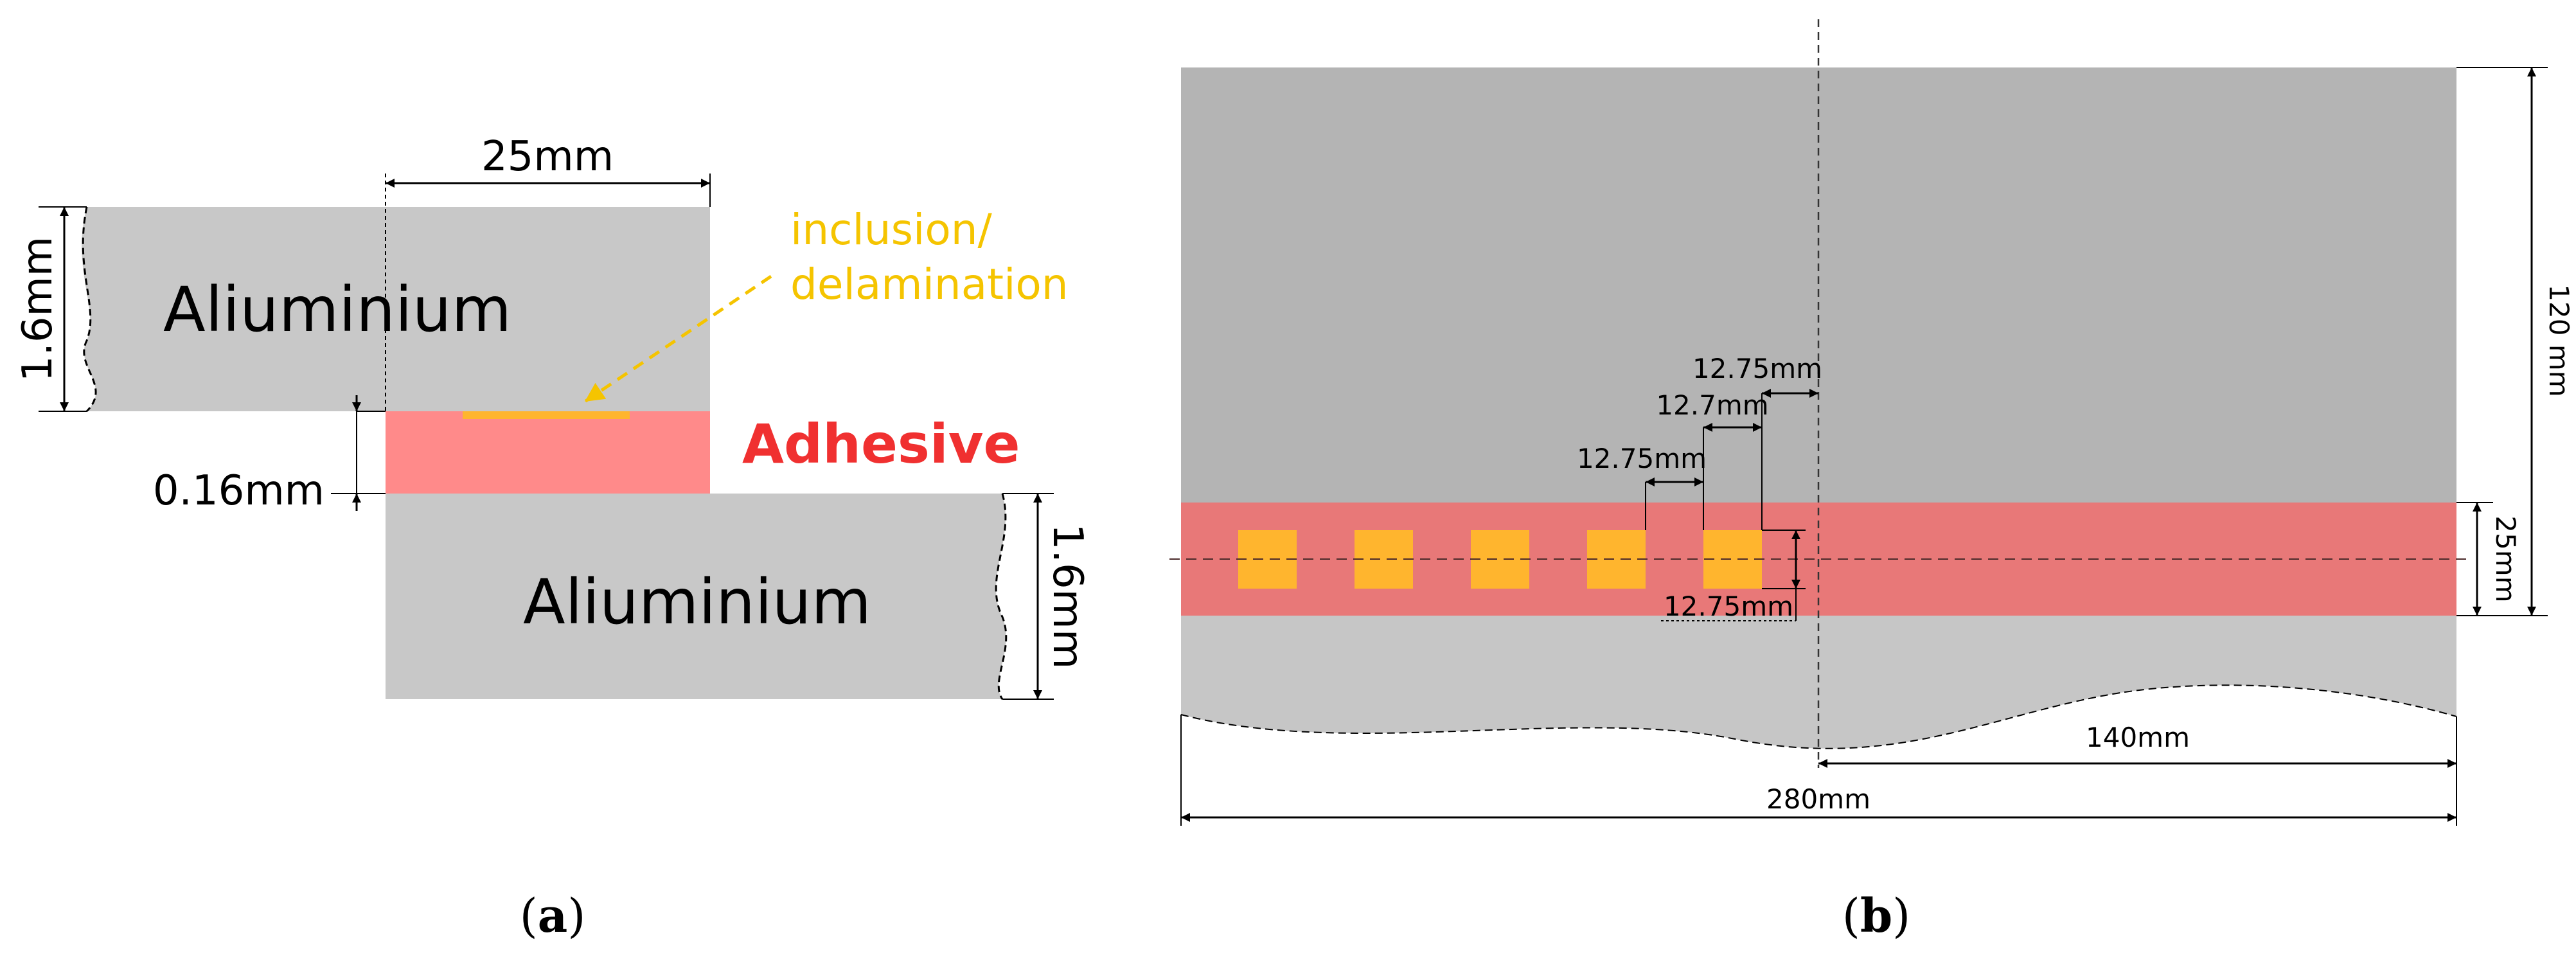 This screenshot has width=2576, height=953. Describe the element at coordinates (547, 415) in the screenshot. I see `defect-inclusion` at that location.